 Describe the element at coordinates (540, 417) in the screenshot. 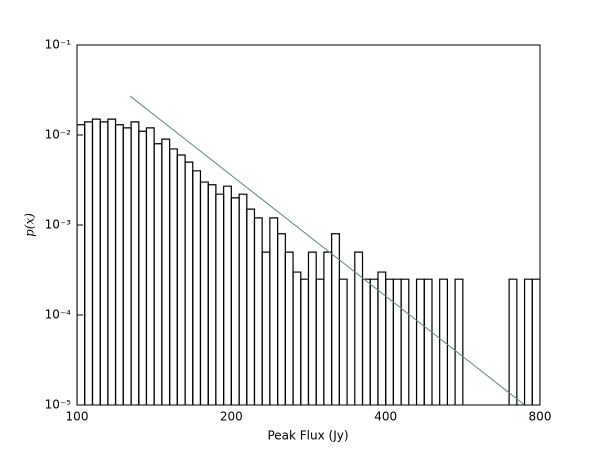

I see `x-tick-label: 800` at that location.